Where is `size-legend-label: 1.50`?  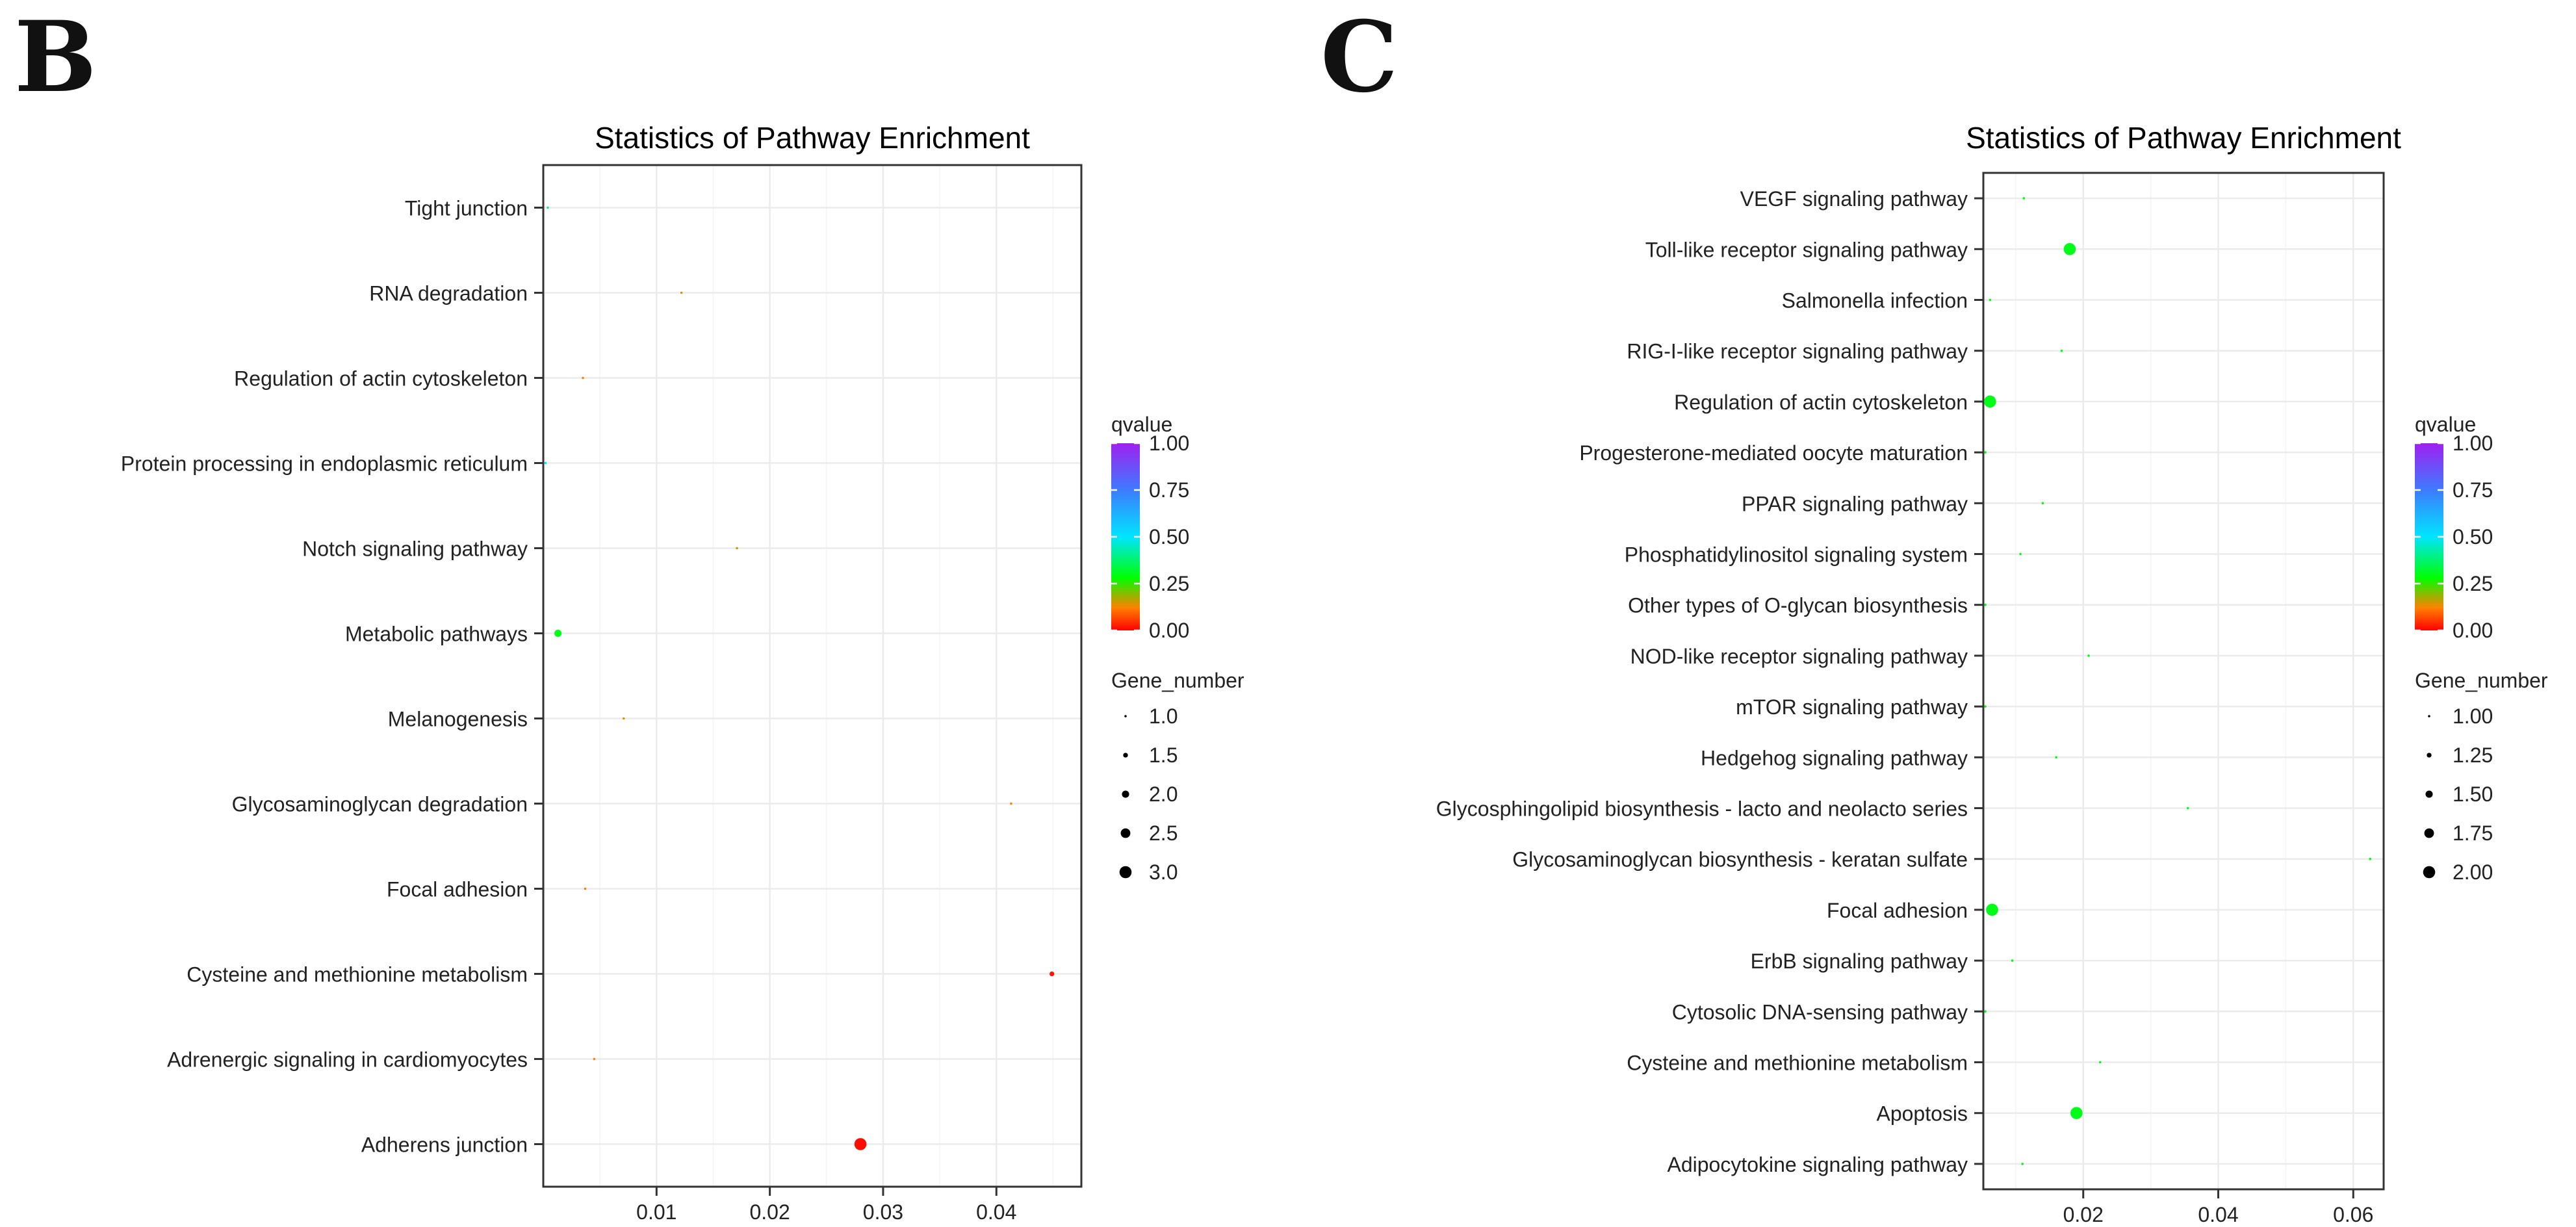
size-legend-label: 1.50 is located at coordinates (2473, 794).